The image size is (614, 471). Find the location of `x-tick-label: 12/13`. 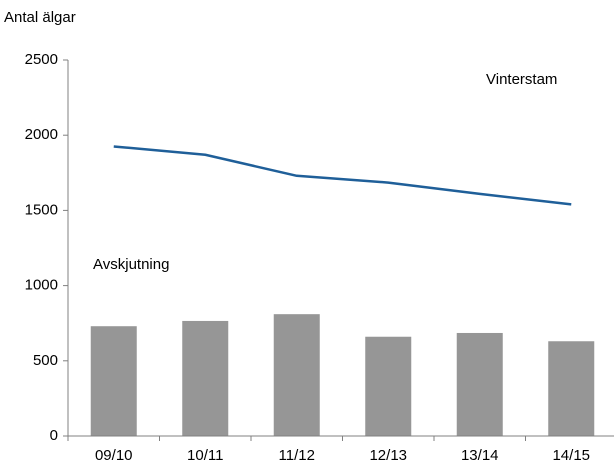

x-tick-label: 12/13 is located at coordinates (388, 455).